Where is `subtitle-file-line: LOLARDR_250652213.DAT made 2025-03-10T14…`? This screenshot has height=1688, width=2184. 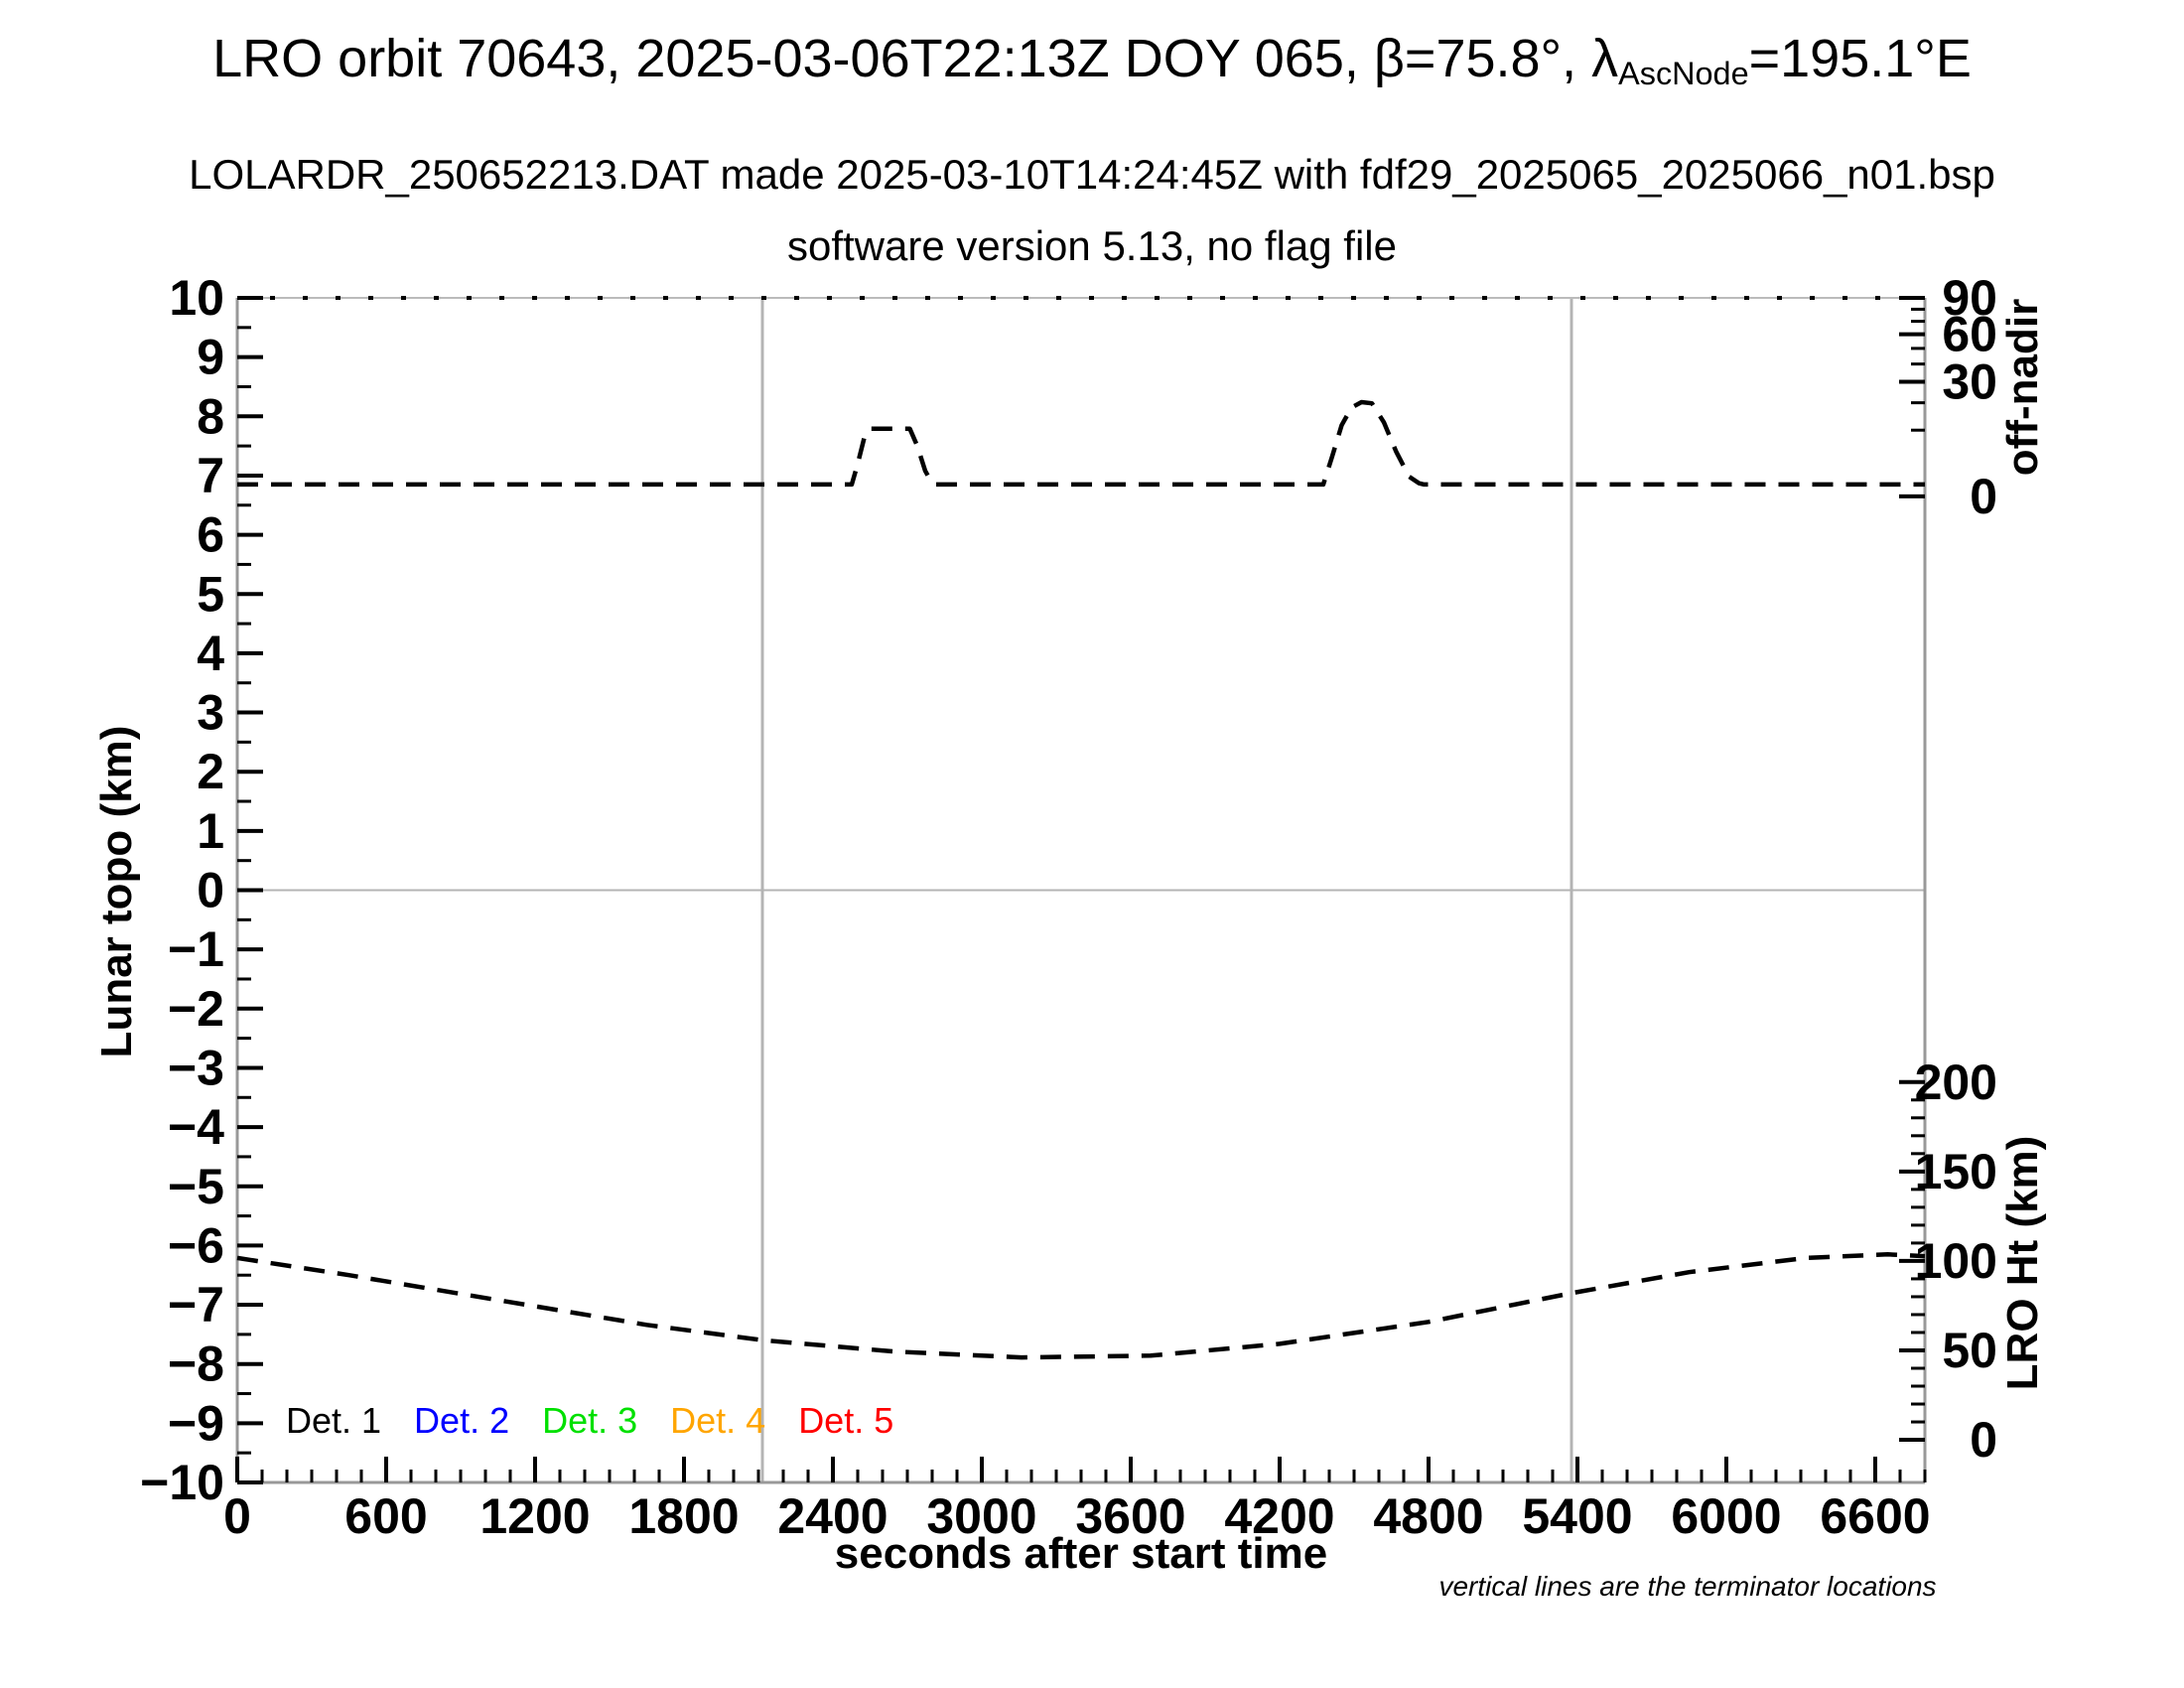
subtitle-file-line: LOLARDR_250652213.DAT made 2025-03-10T14… is located at coordinates (1092, 174).